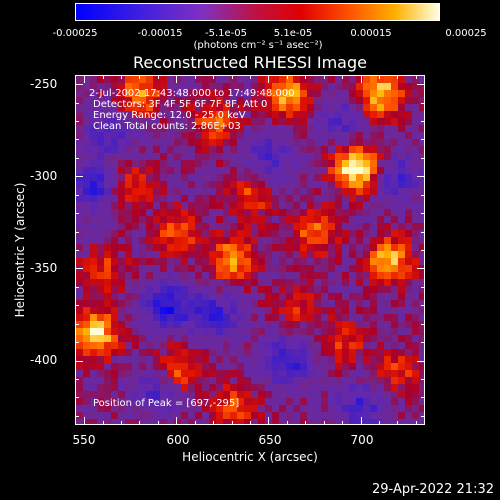  Describe the element at coordinates (226, 33) in the screenshot. I see `colorbar-tick: -5.1e-05` at that location.